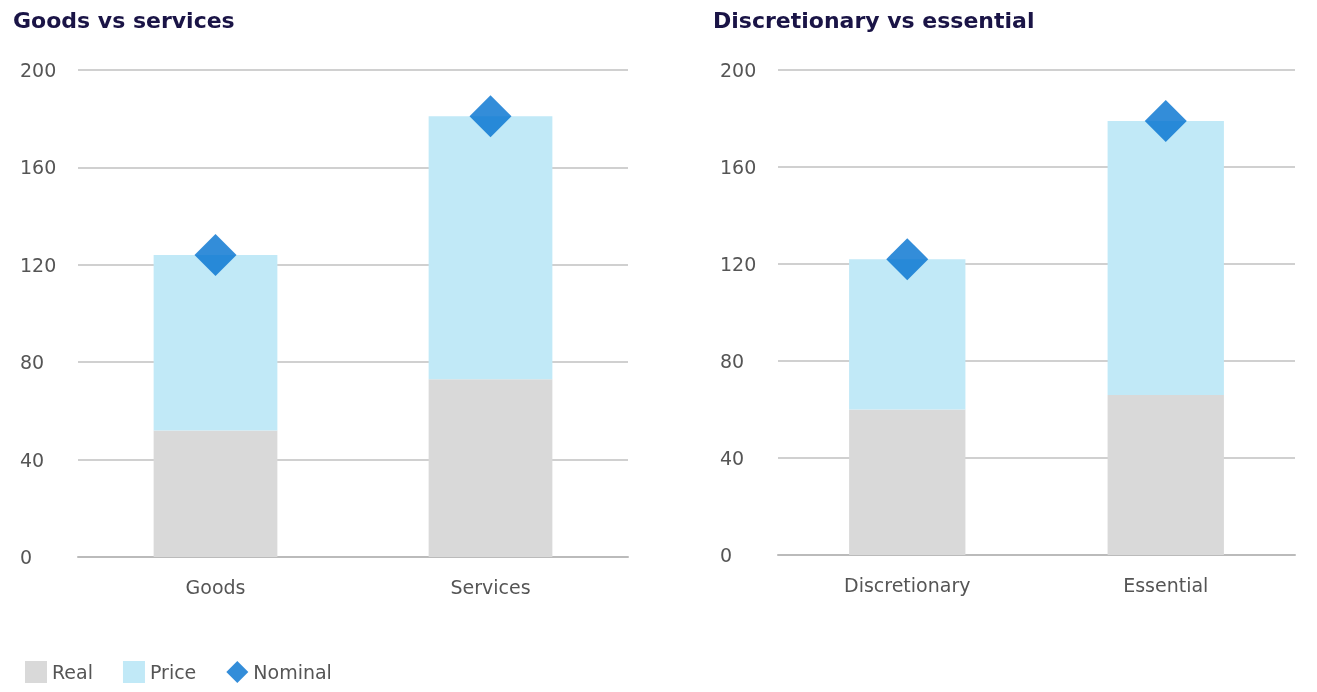 This screenshot has height=692, width=1317. What do you see at coordinates (215, 586) in the screenshot?
I see `x-tick-label: Goods` at bounding box center [215, 586].